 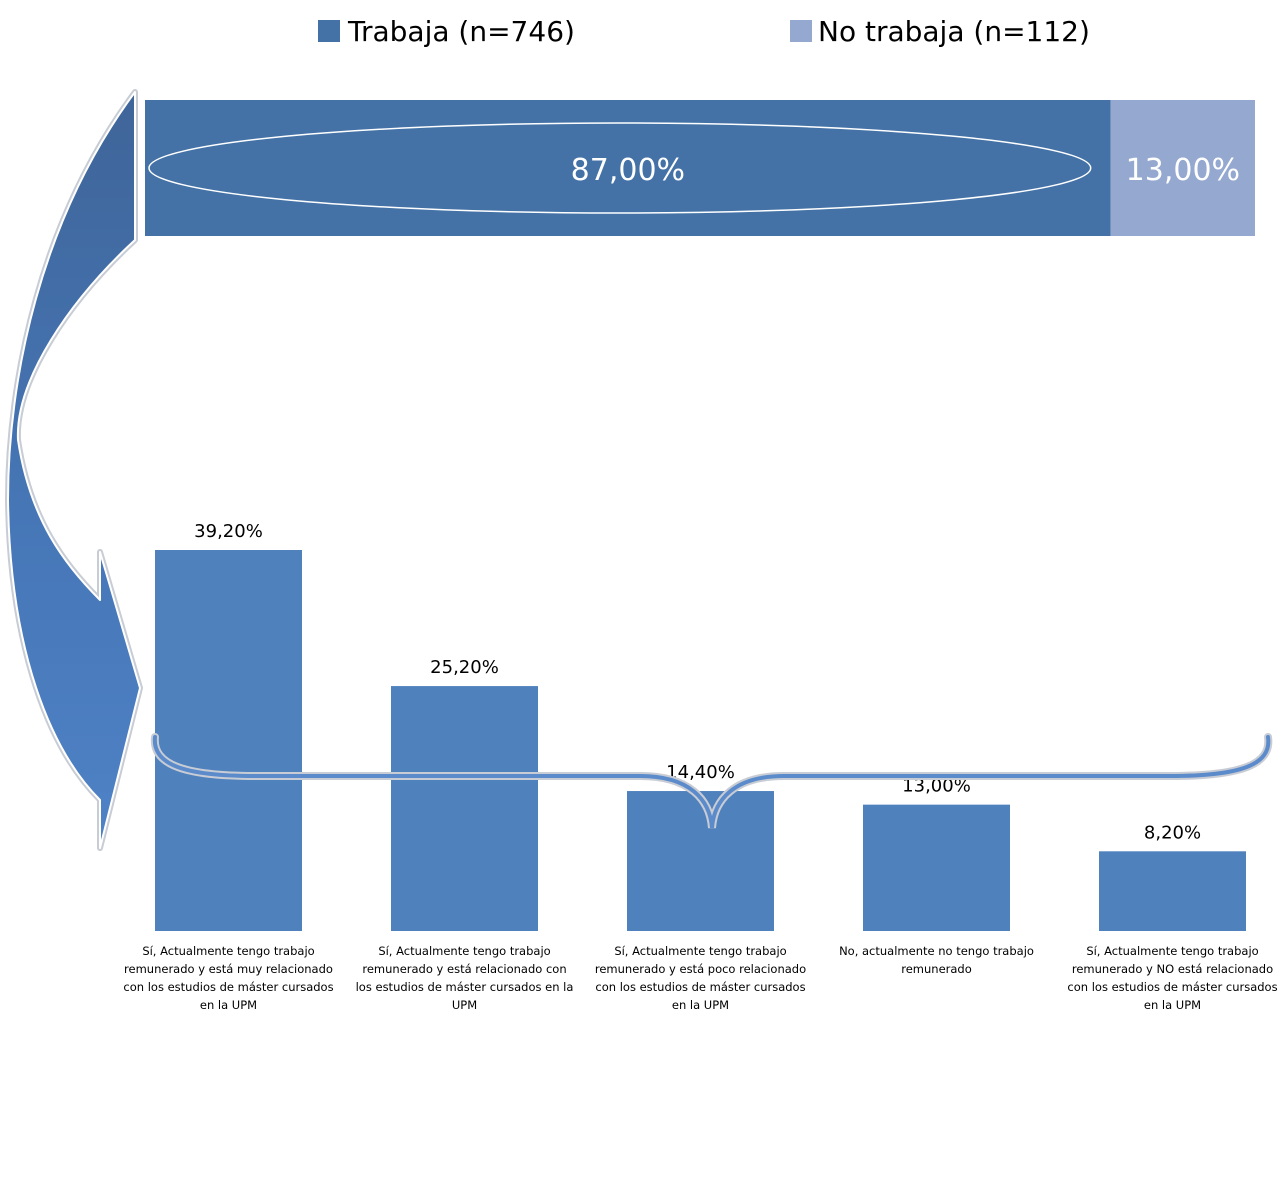 What do you see at coordinates (464, 1005) in the screenshot?
I see `category-label-line: UPM` at bounding box center [464, 1005].